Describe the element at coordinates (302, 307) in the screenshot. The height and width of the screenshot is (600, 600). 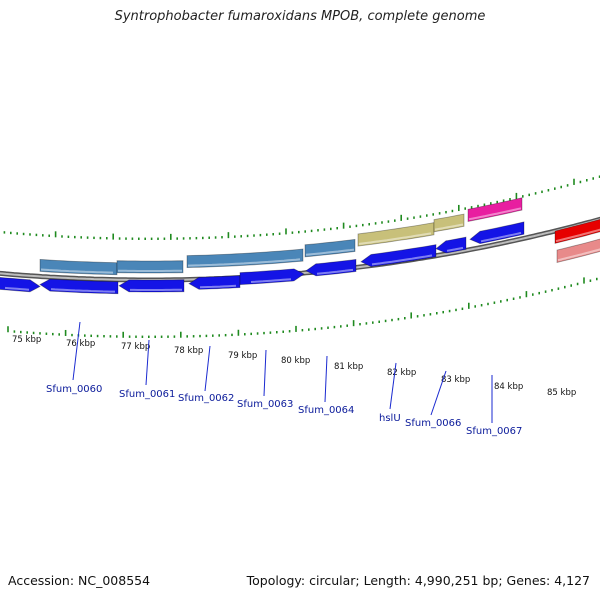
I see `outer-tick-marks` at that location.